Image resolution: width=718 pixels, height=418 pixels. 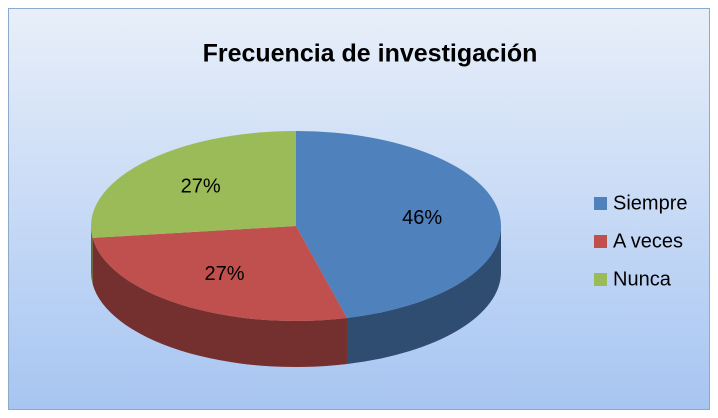 I want to click on legend-label: A veces, so click(x=648, y=241).